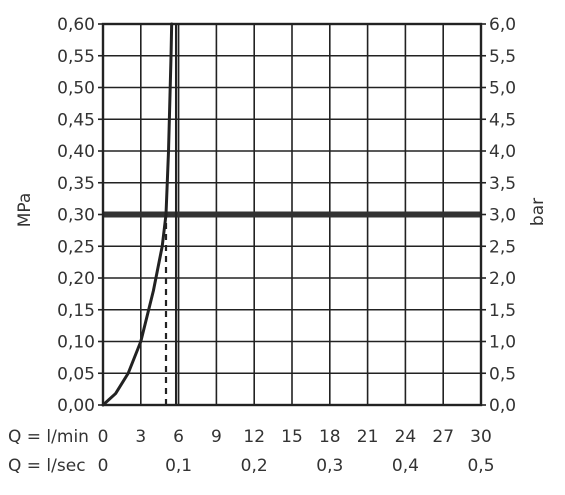 This screenshot has height=495, width=565. Describe the element at coordinates (502, 247) in the screenshot. I see `y-tick-label-right: 2,5` at that location.